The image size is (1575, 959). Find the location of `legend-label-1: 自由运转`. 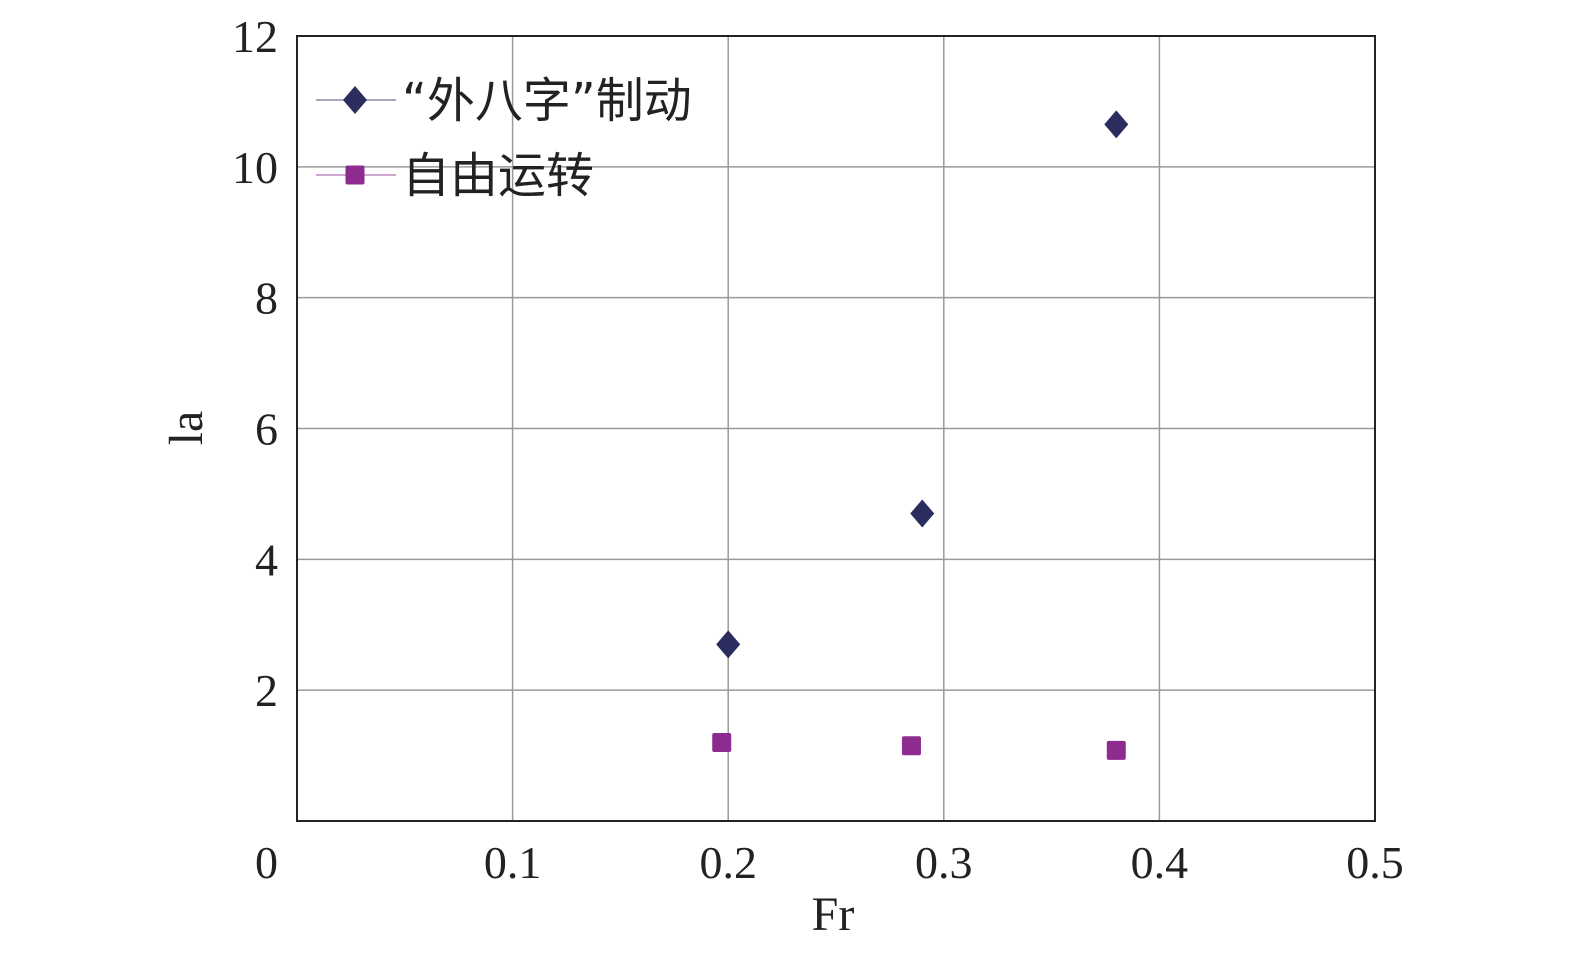

legend-label-1: 自由运转 is located at coordinates (498, 176).